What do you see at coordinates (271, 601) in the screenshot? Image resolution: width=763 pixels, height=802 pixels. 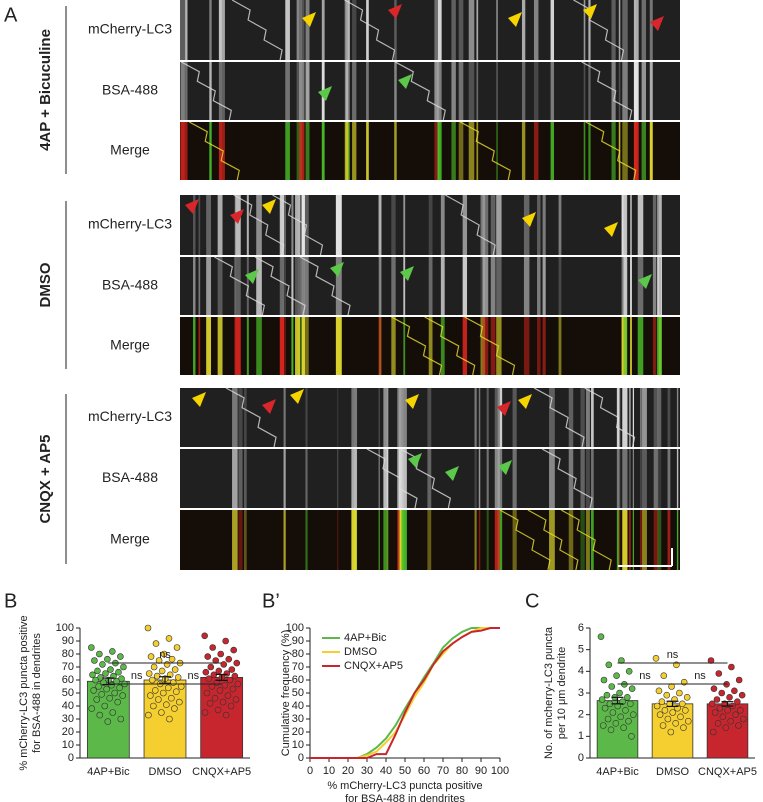 I see `panel-label: B’` at bounding box center [271, 601].